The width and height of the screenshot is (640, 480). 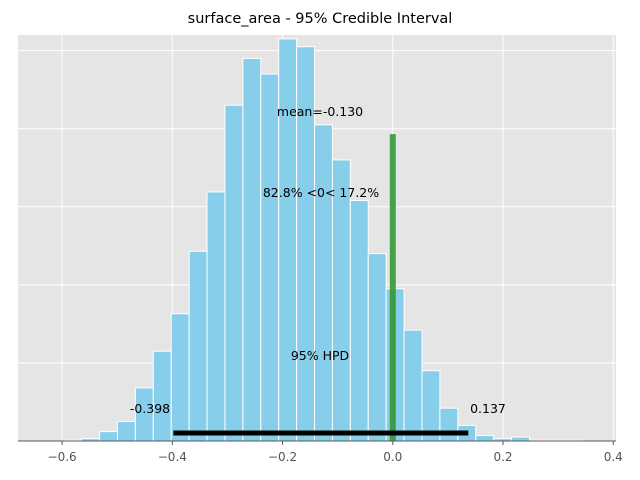 What do you see at coordinates (613, 457) in the screenshot?
I see `x-tick-label: 0.4` at bounding box center [613, 457].